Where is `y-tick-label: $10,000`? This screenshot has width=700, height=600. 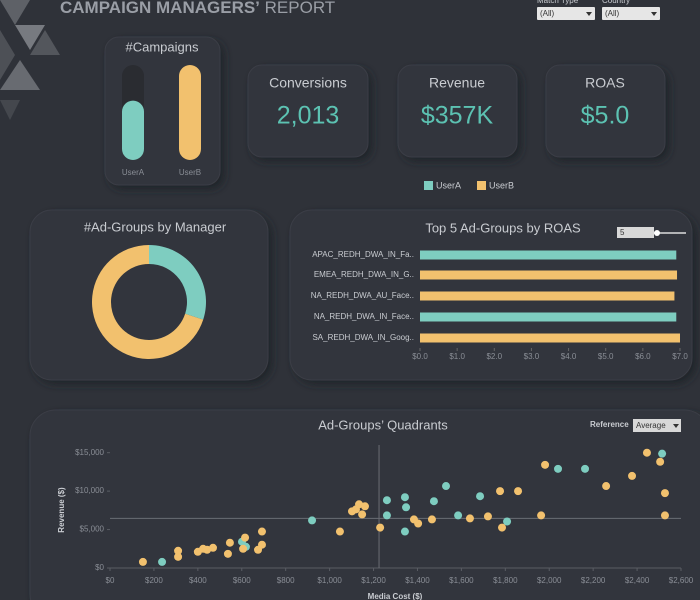 y-tick-label: $10,000 is located at coordinates (89, 490).